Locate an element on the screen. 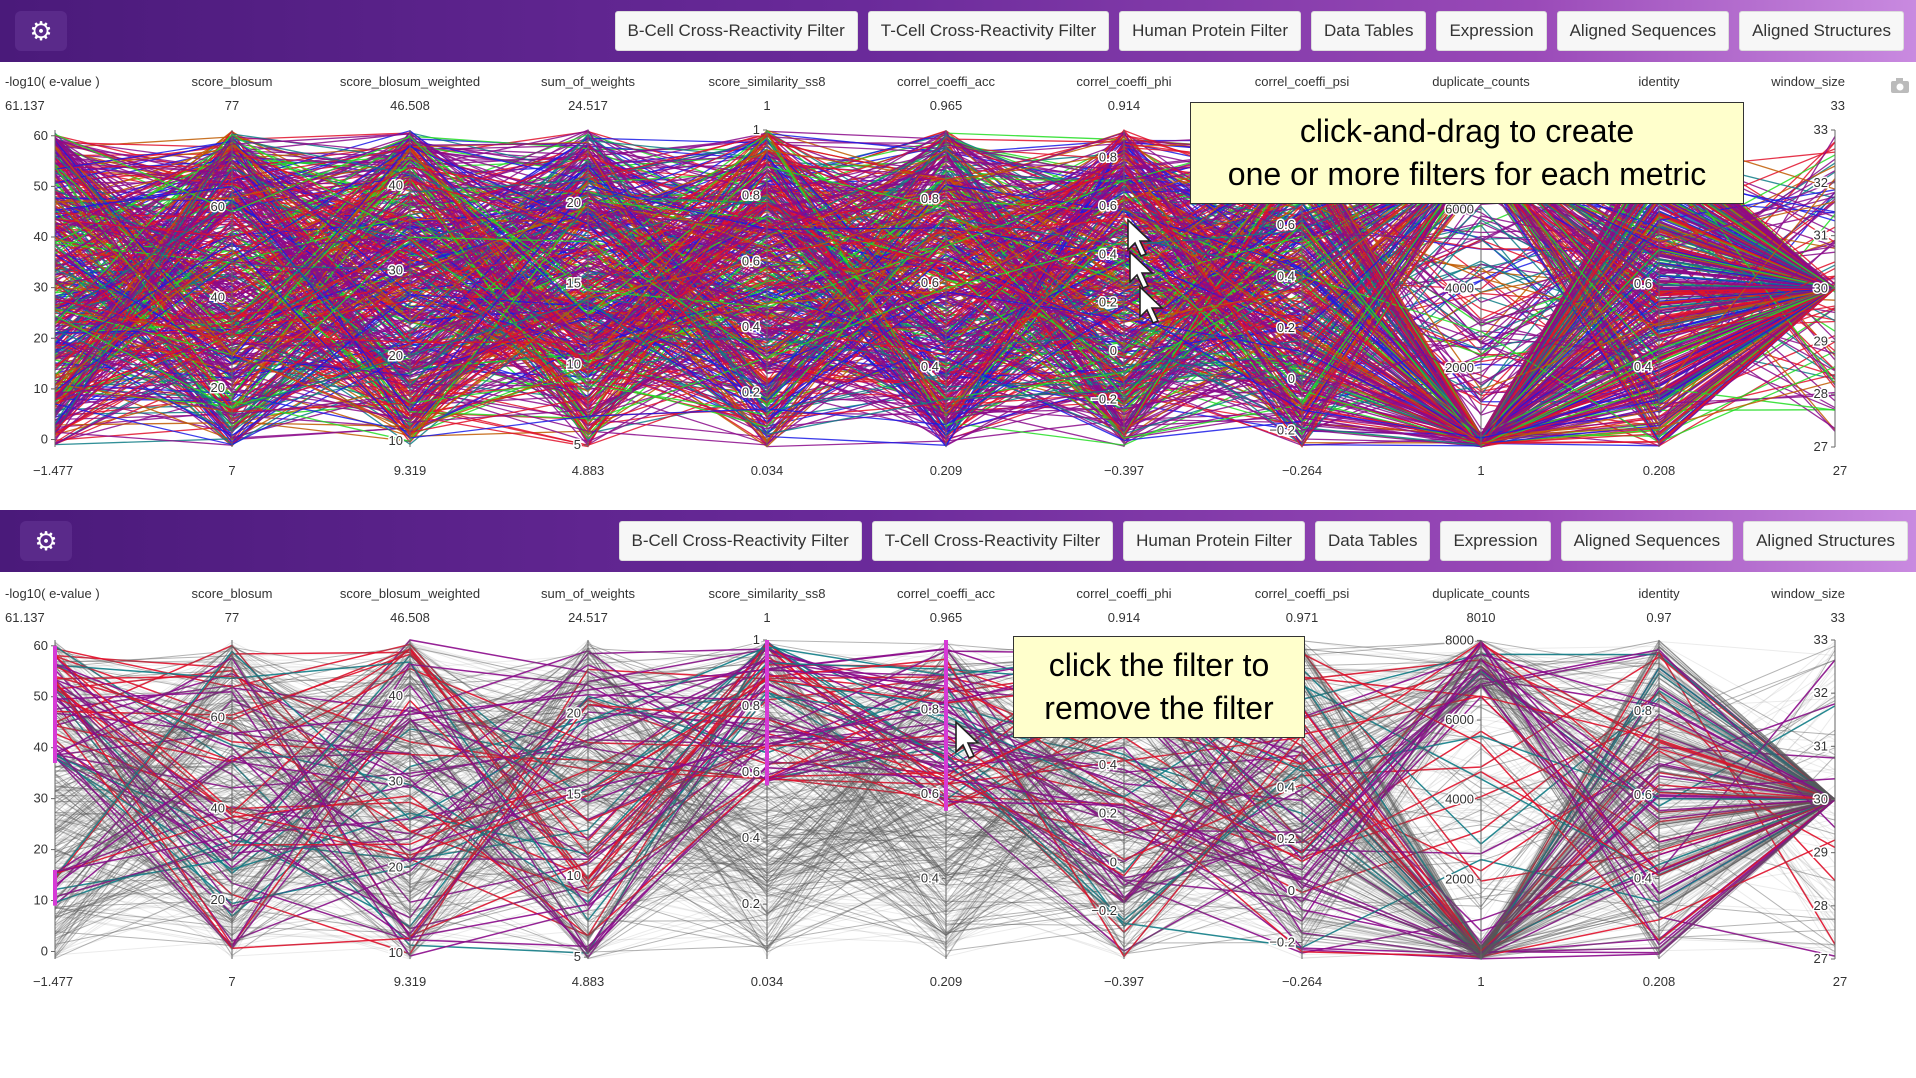 Image resolution: width=1916 pixels, height=1078 pixels. axis-max-label: 1 is located at coordinates (766, 617).